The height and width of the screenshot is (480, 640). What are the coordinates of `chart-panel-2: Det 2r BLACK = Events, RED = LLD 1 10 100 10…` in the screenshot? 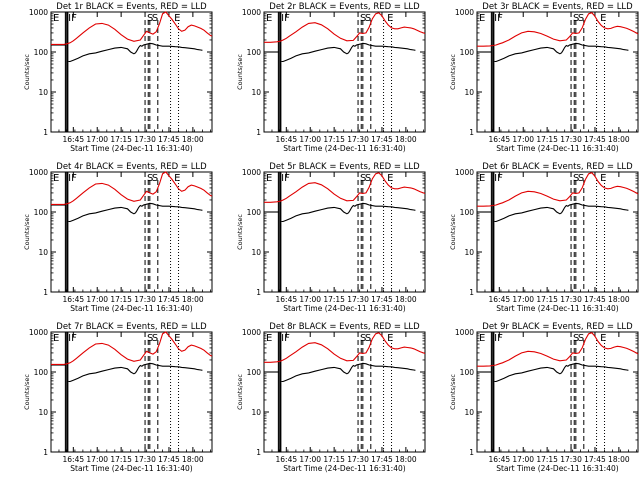 It's located at (331, 77).